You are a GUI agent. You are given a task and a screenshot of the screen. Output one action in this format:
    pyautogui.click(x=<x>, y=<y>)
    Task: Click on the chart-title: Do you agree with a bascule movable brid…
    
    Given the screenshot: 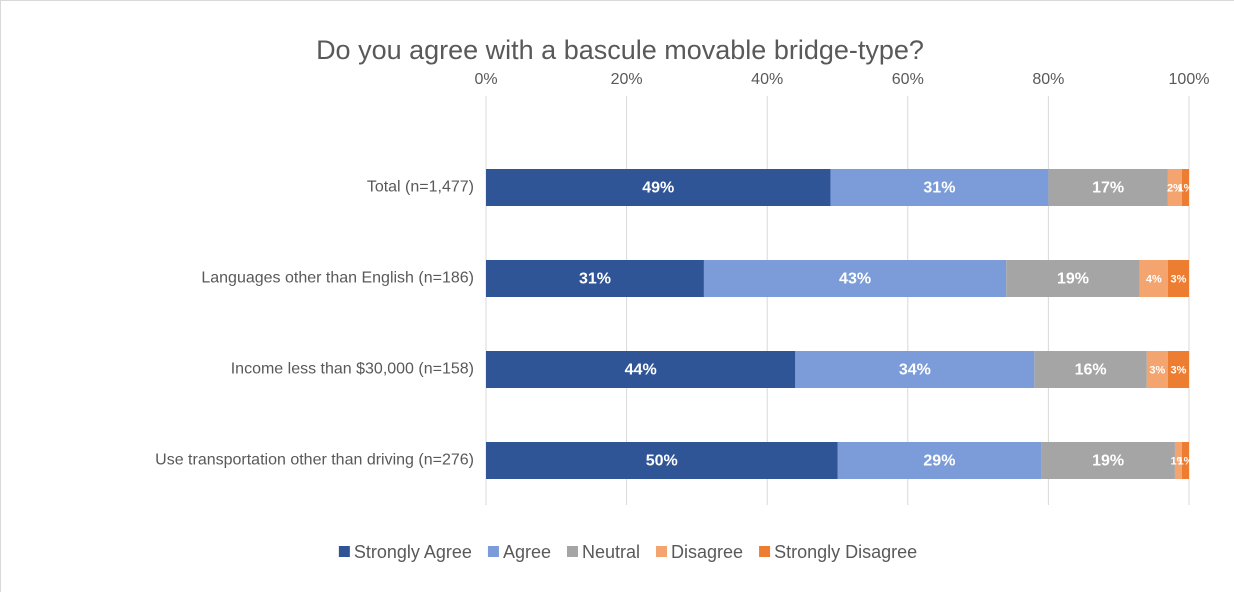 What is the action you would take?
    pyautogui.click(x=620, y=50)
    